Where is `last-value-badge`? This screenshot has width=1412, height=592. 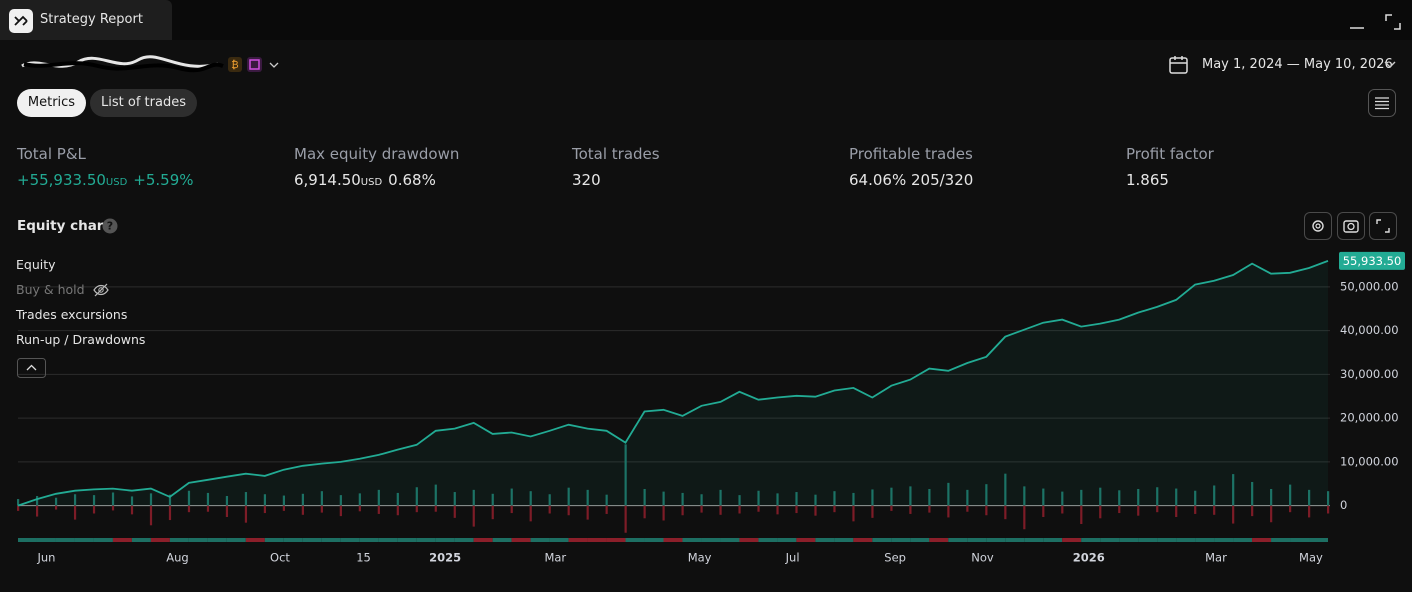 last-value-badge is located at coordinates (1372, 260).